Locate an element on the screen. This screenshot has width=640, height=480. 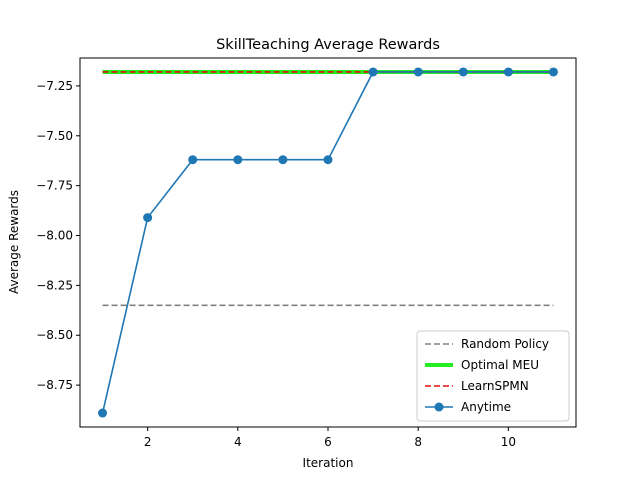
x-tick-label: 10 is located at coordinates (508, 442).